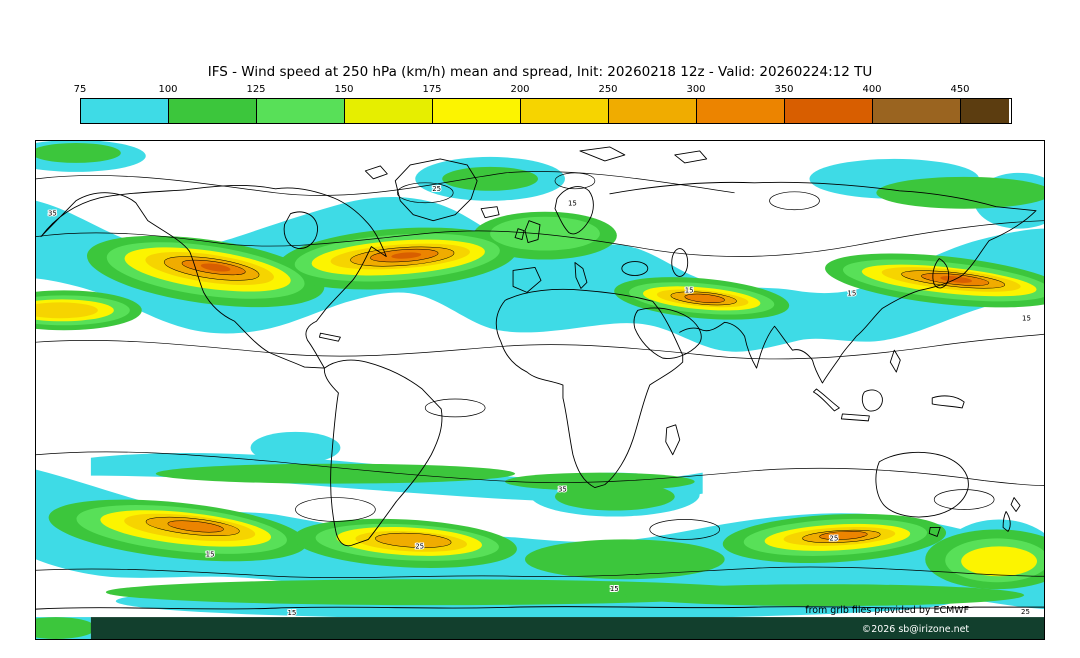  What do you see at coordinates (826, 400) in the screenshot?
I see `coast-sumatra` at bounding box center [826, 400].